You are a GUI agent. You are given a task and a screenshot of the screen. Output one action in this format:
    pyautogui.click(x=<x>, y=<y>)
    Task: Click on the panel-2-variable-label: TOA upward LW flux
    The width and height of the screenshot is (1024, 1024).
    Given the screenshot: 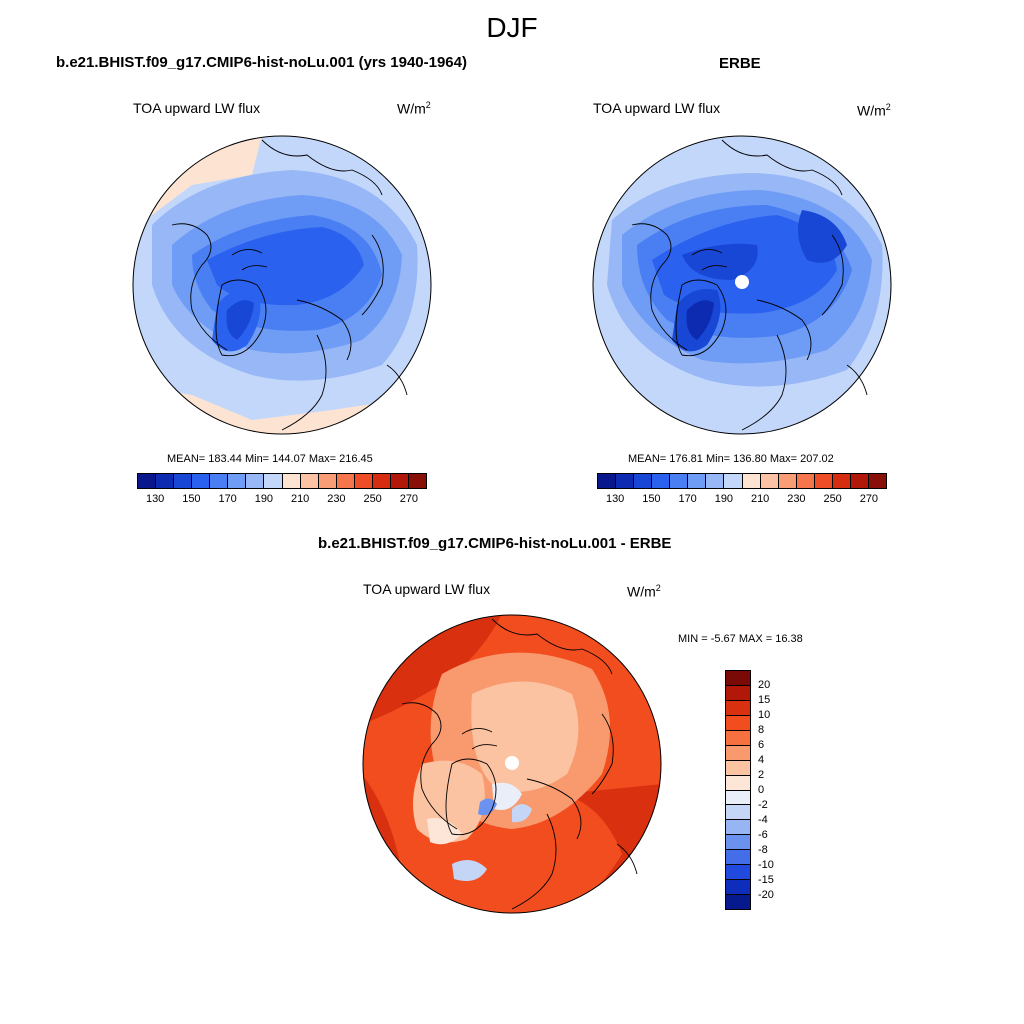 What is the action you would take?
    pyautogui.click(x=657, y=108)
    